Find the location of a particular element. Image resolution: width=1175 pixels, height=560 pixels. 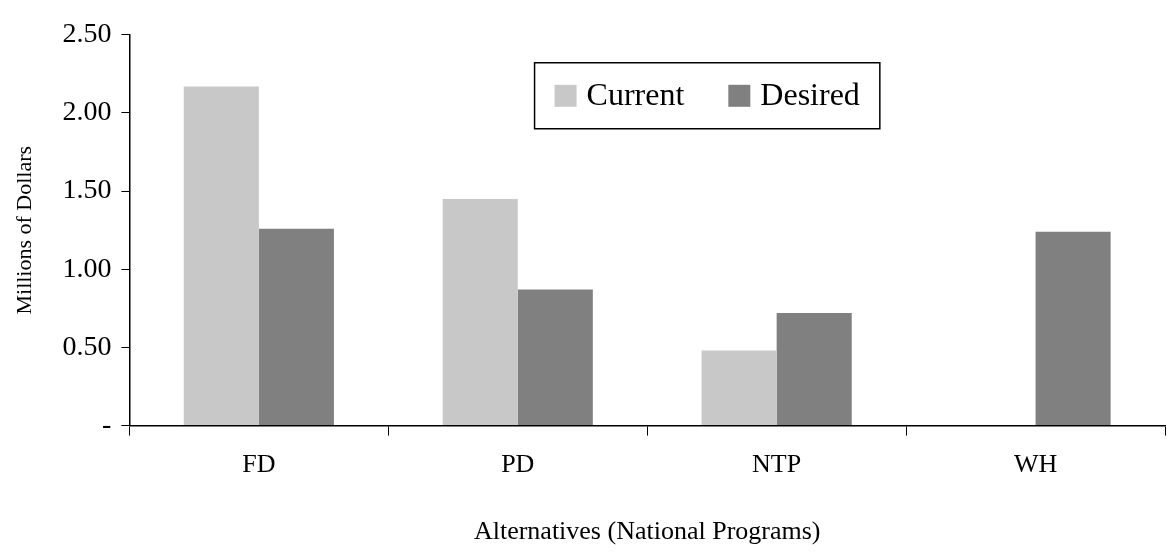

y-tick-label: 1.50 is located at coordinates (87, 189).